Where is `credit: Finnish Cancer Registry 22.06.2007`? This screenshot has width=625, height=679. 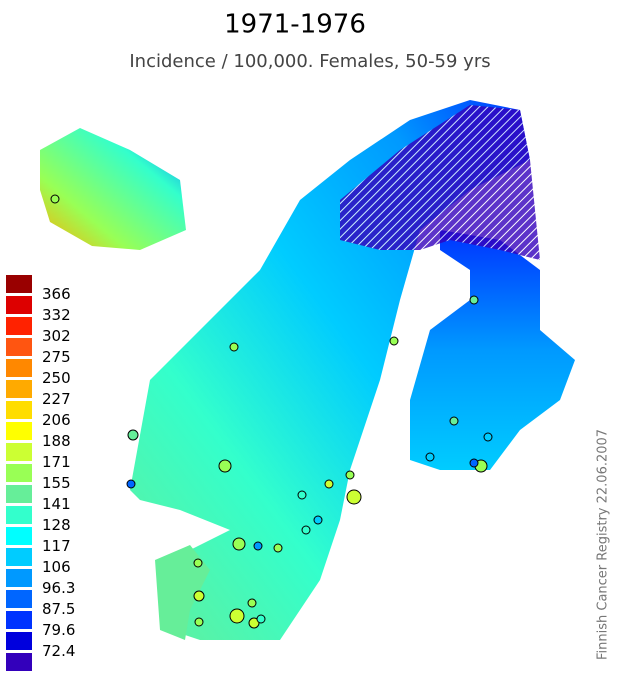
credit: Finnish Cancer Registry 22.06.2007 is located at coordinates (603, 544).